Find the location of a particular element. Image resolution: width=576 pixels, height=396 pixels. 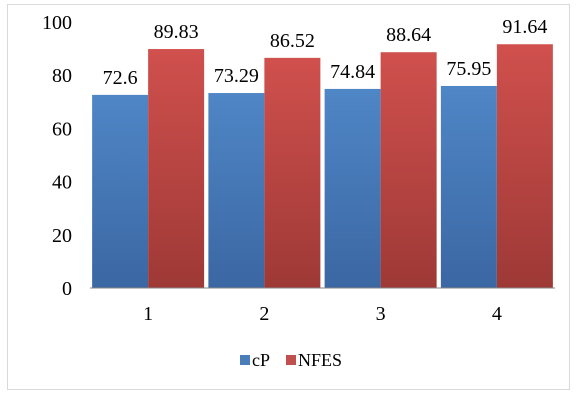

data-label-nfes-1: 89.83 is located at coordinates (176, 32).